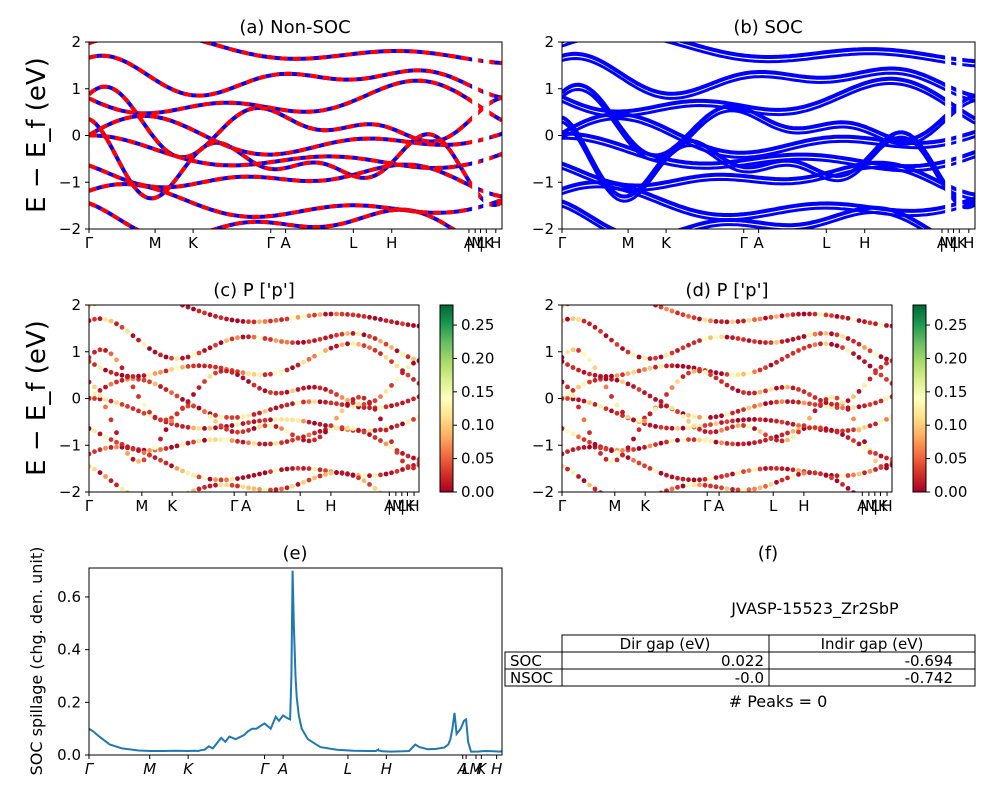  What do you see at coordinates (466, 402) in the screenshot?
I see `colorbar-panel-c: 0.25 0.20 0.15 0.10 0.05 0.00` at bounding box center [466, 402].